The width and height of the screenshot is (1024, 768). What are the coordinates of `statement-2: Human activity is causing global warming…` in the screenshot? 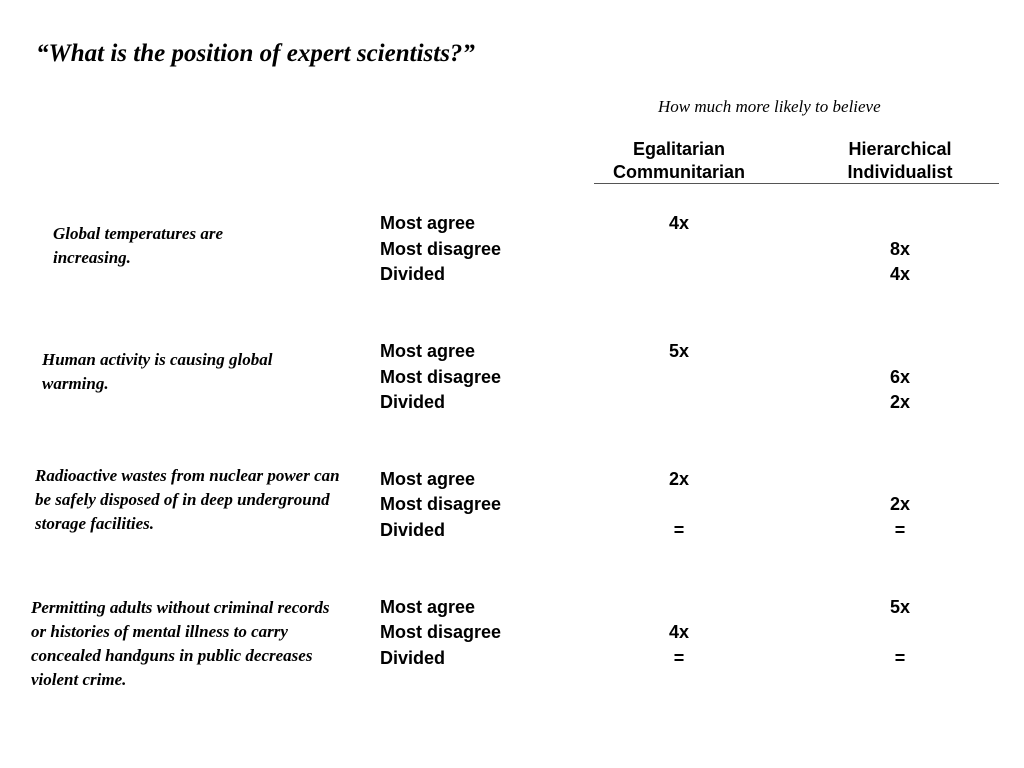 It's located at (157, 371).